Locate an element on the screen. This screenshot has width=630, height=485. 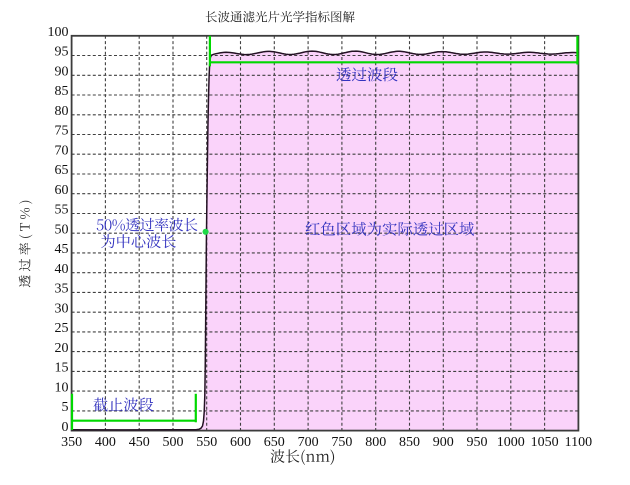
svg-text: 400 is located at coordinates (105, 442).